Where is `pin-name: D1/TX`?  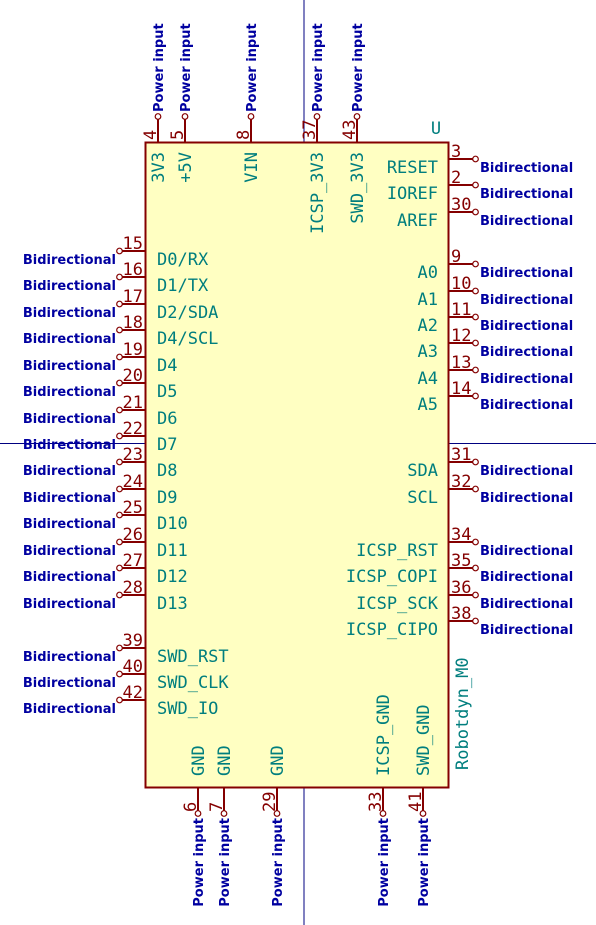 pin-name: D1/TX is located at coordinates (183, 286).